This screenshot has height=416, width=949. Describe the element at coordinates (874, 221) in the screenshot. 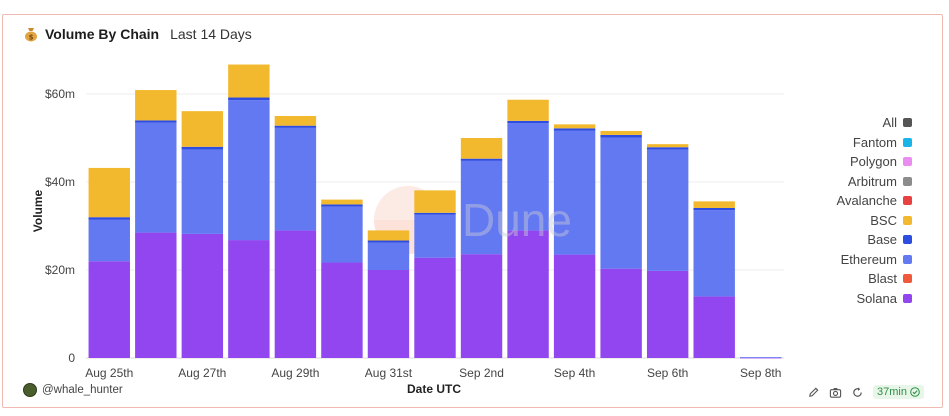

I see `legend-item-bsc: BSC` at that location.